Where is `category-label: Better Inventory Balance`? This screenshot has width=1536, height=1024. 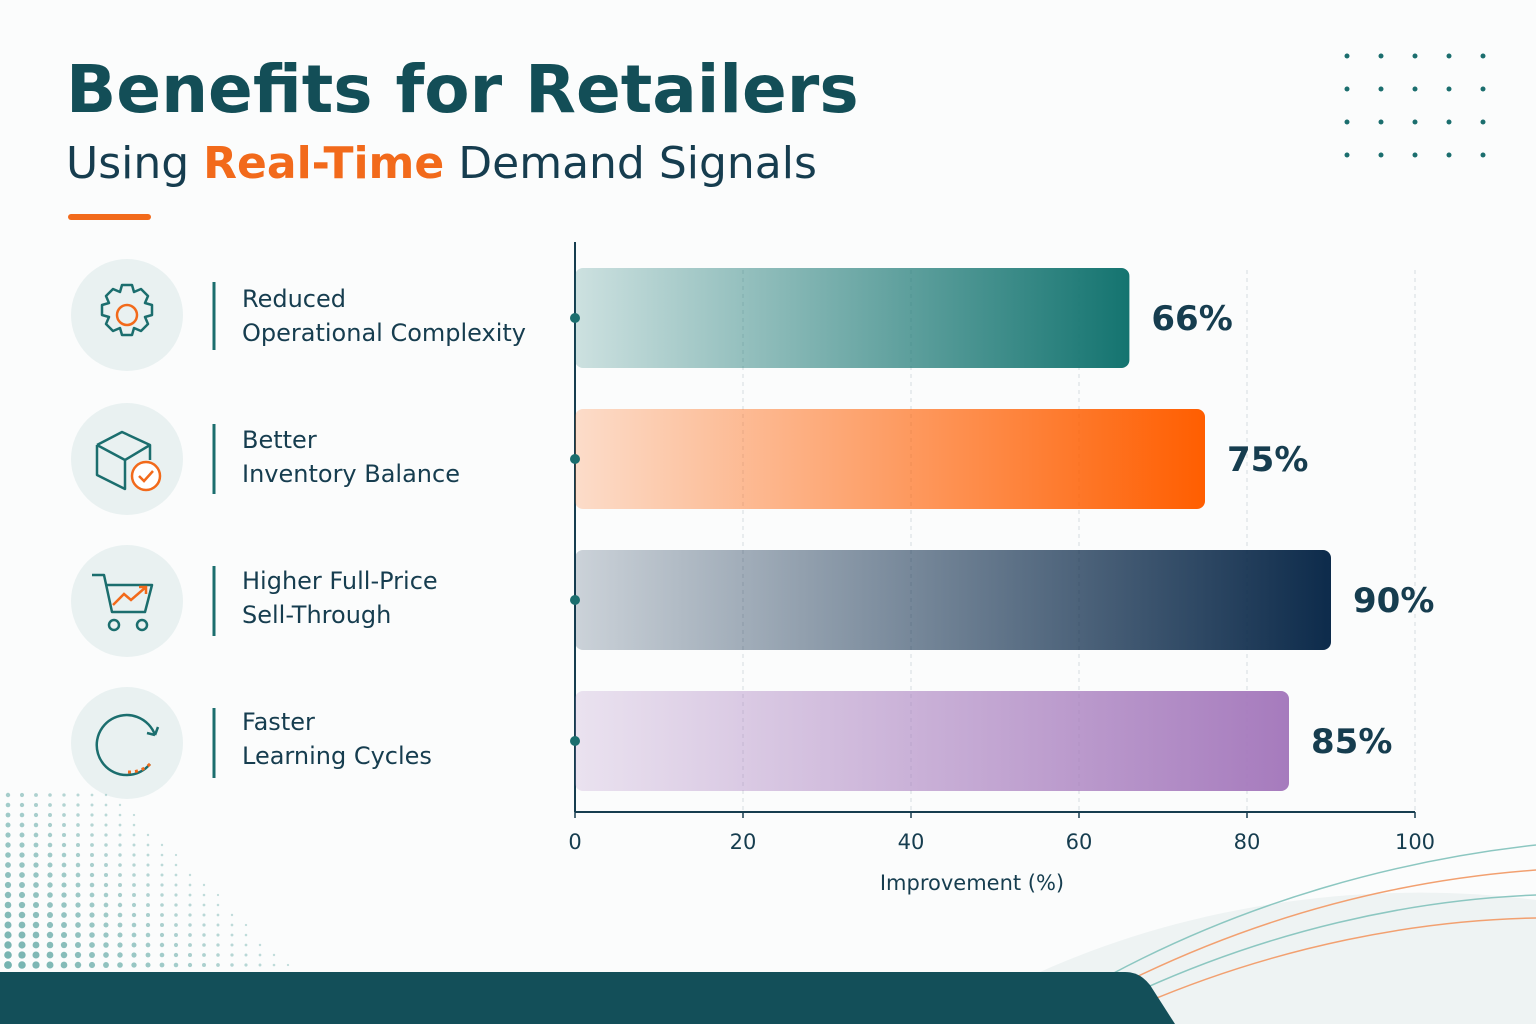 category-label: Better Inventory Balance is located at coordinates (351, 457).